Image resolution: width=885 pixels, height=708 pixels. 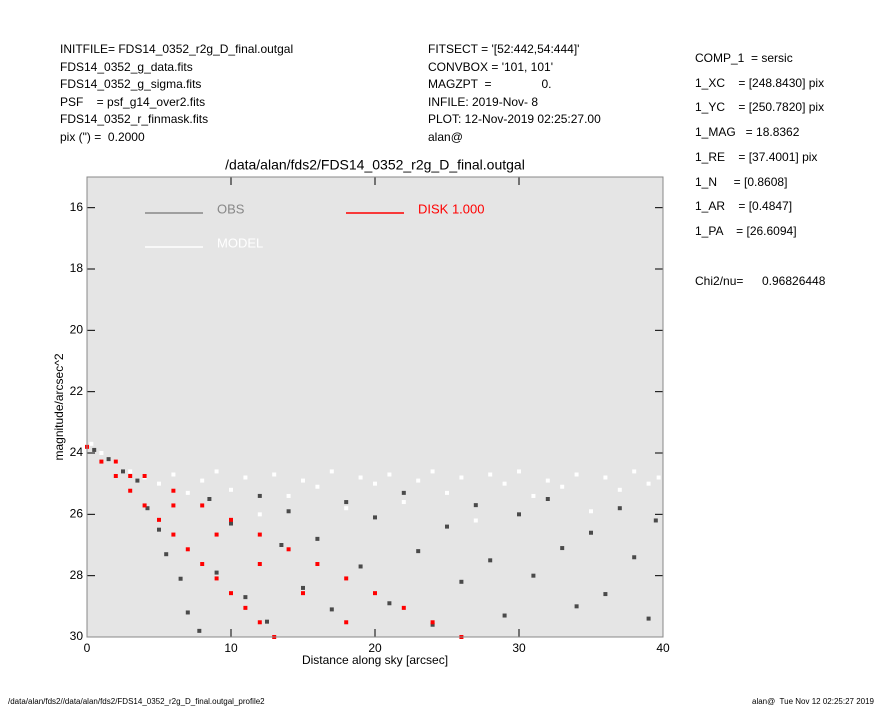 I want to click on header-text: 1_PA = [26.6094], so click(x=746, y=230).